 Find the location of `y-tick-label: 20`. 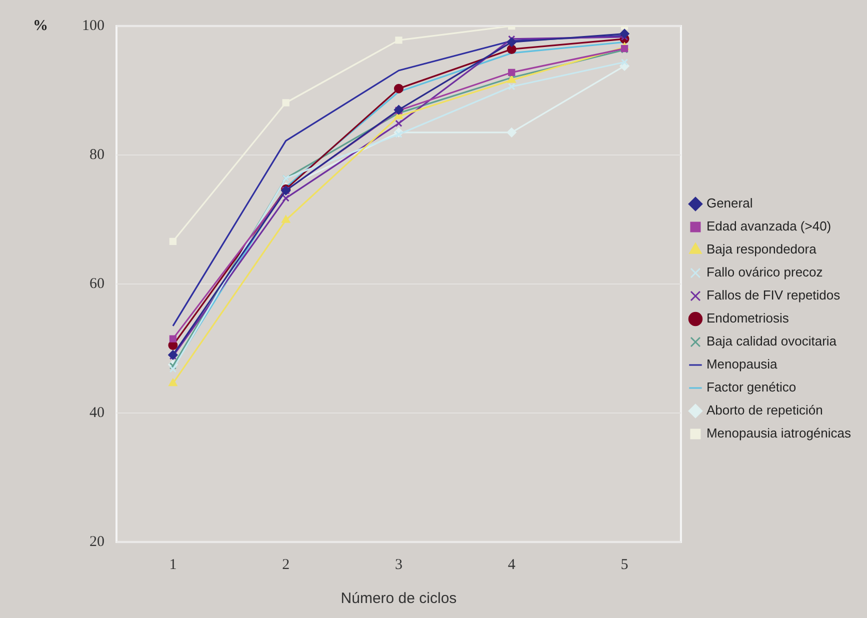

y-tick-label: 20 is located at coordinates (97, 542).